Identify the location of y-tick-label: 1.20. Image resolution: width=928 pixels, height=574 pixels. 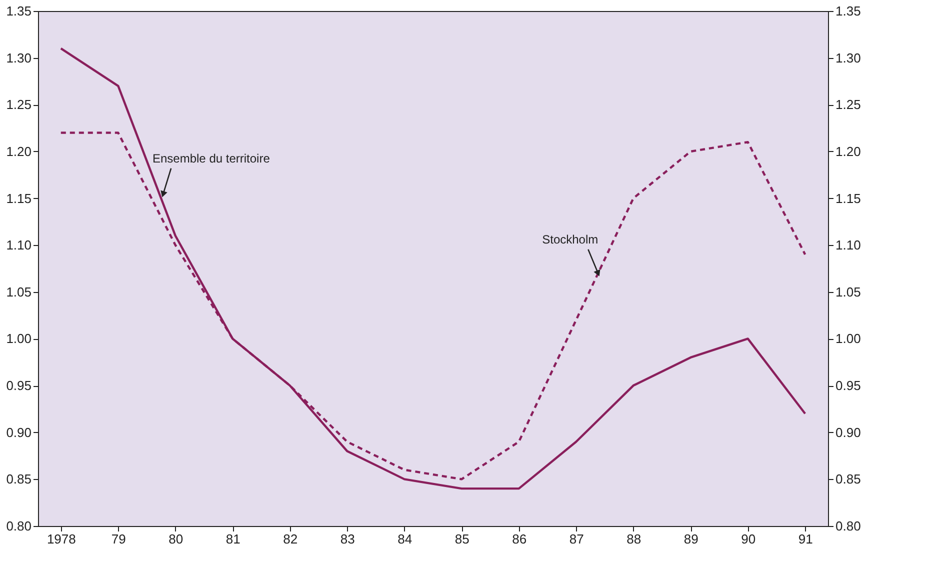
(19, 151).